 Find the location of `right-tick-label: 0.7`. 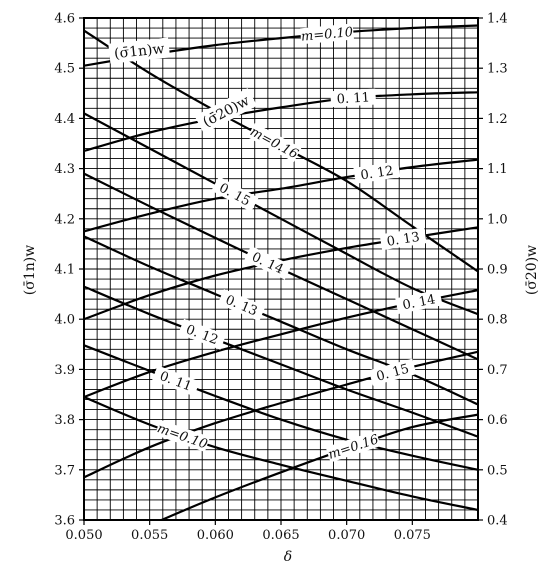

right-tick-label: 0.7 is located at coordinates (497, 370).